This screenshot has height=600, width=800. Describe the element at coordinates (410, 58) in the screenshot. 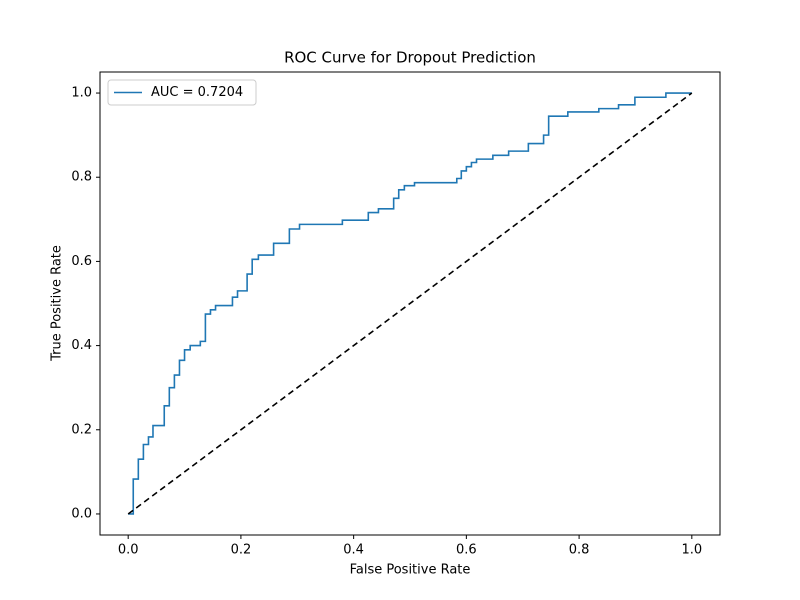

I see `chart-title: ROC Curve for Dropout Prediction` at that location.